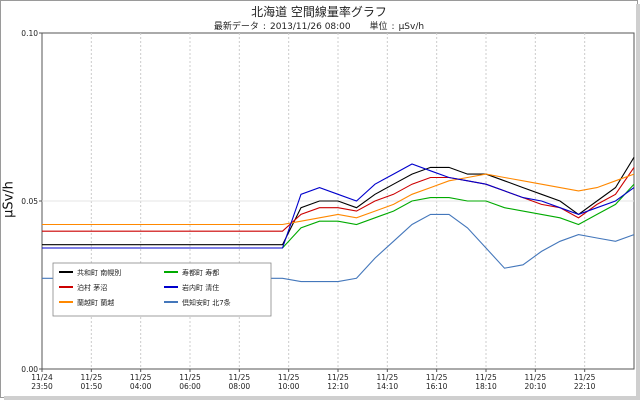 This screenshot has width=640, height=400. I want to click on legend-label: 岩内町 清住, so click(200, 287).